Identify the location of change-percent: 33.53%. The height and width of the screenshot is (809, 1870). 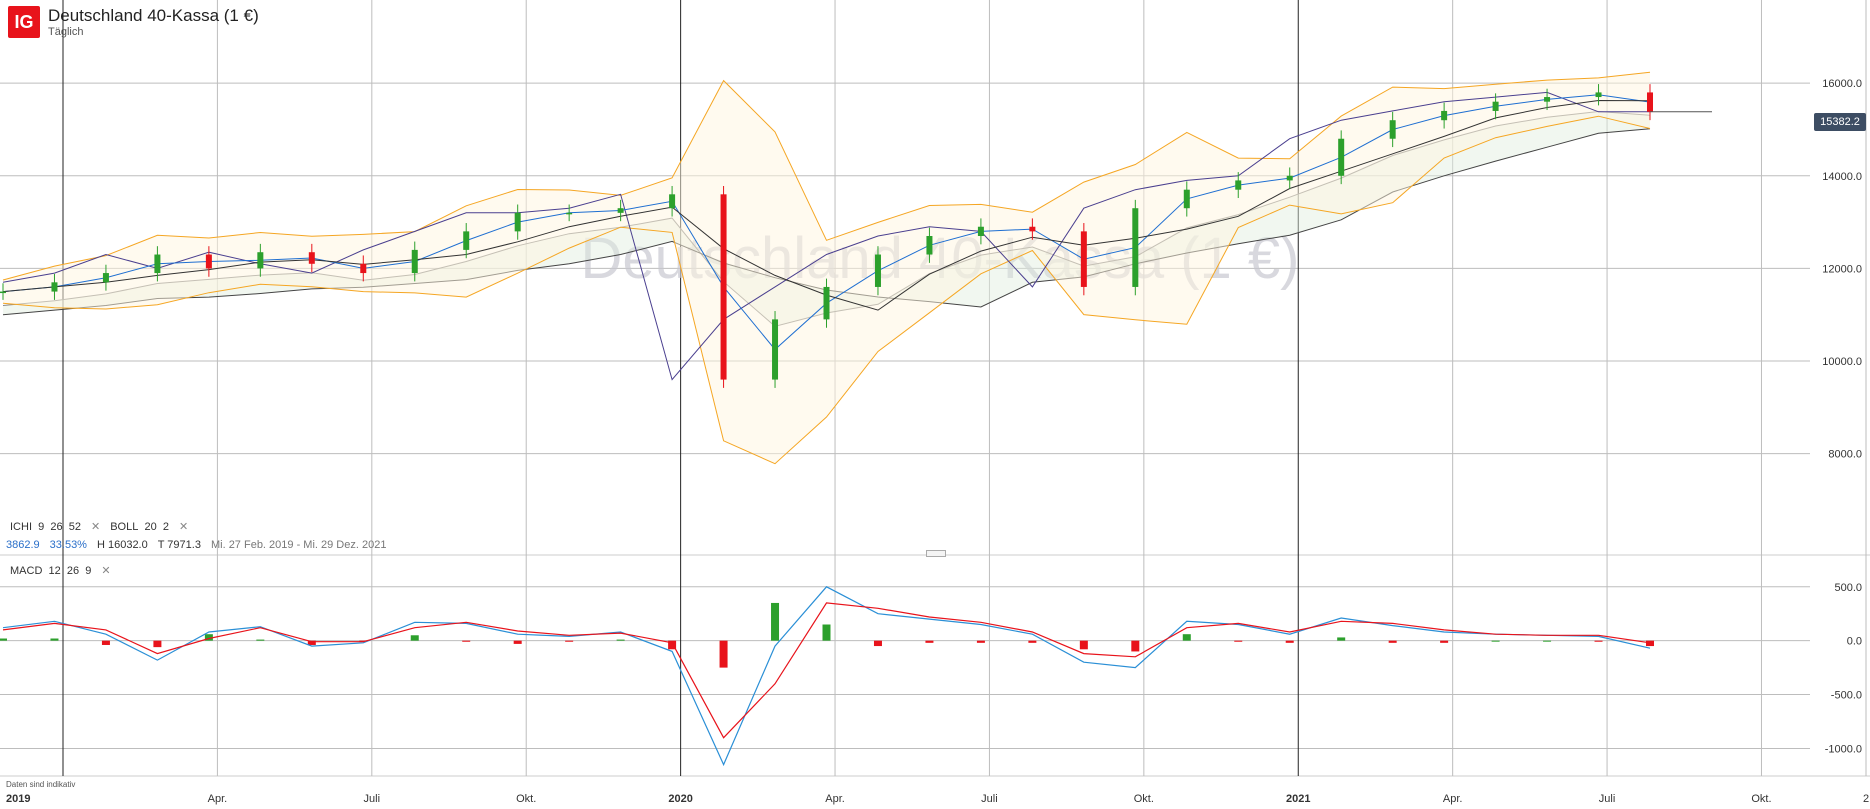
(68, 545).